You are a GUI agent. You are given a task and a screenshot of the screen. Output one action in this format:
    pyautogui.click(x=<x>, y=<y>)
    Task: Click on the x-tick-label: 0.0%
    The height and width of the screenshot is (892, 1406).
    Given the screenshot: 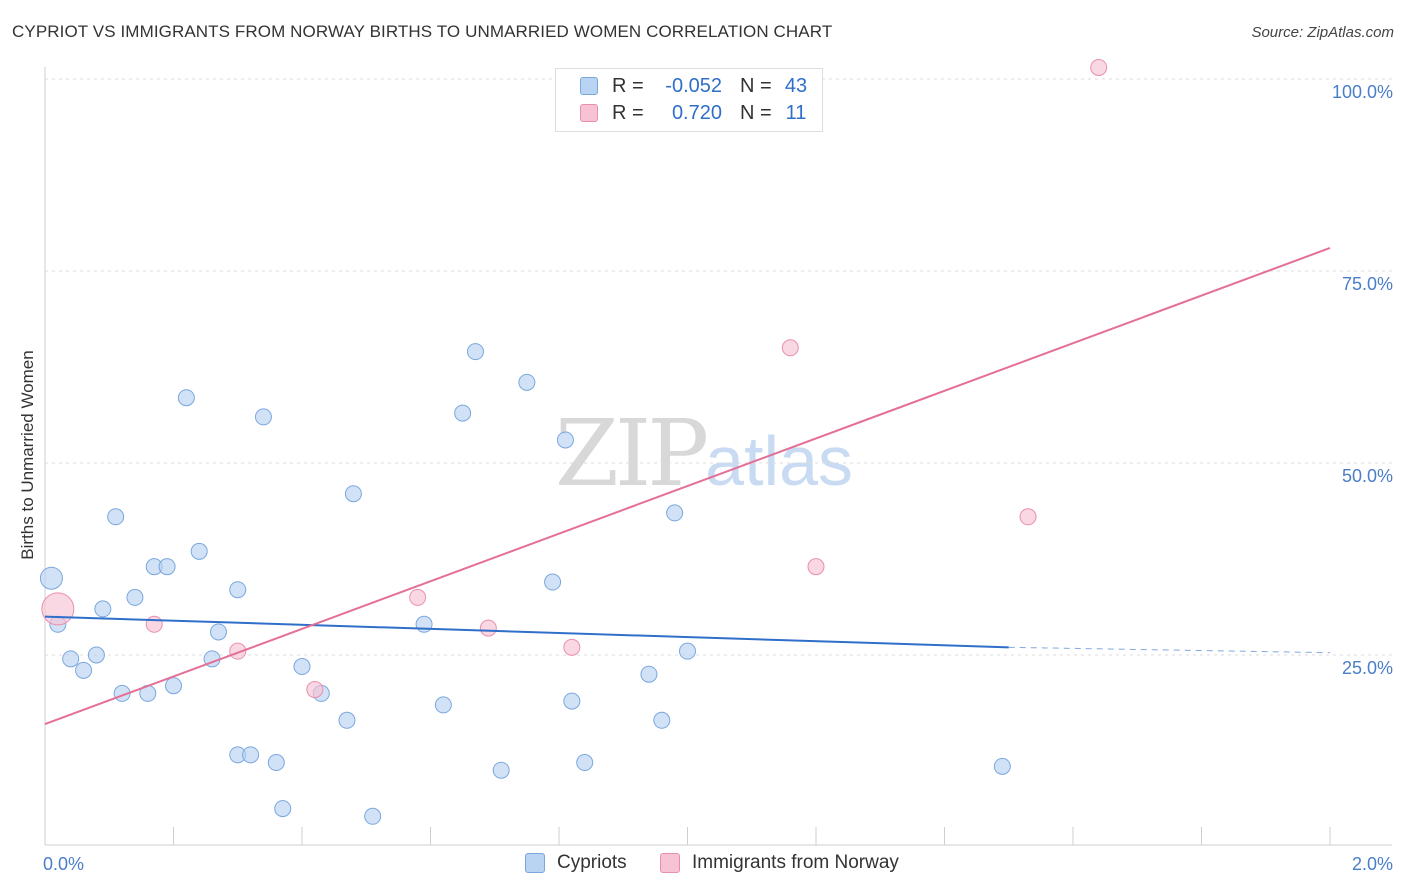 What is the action you would take?
    pyautogui.click(x=63, y=864)
    